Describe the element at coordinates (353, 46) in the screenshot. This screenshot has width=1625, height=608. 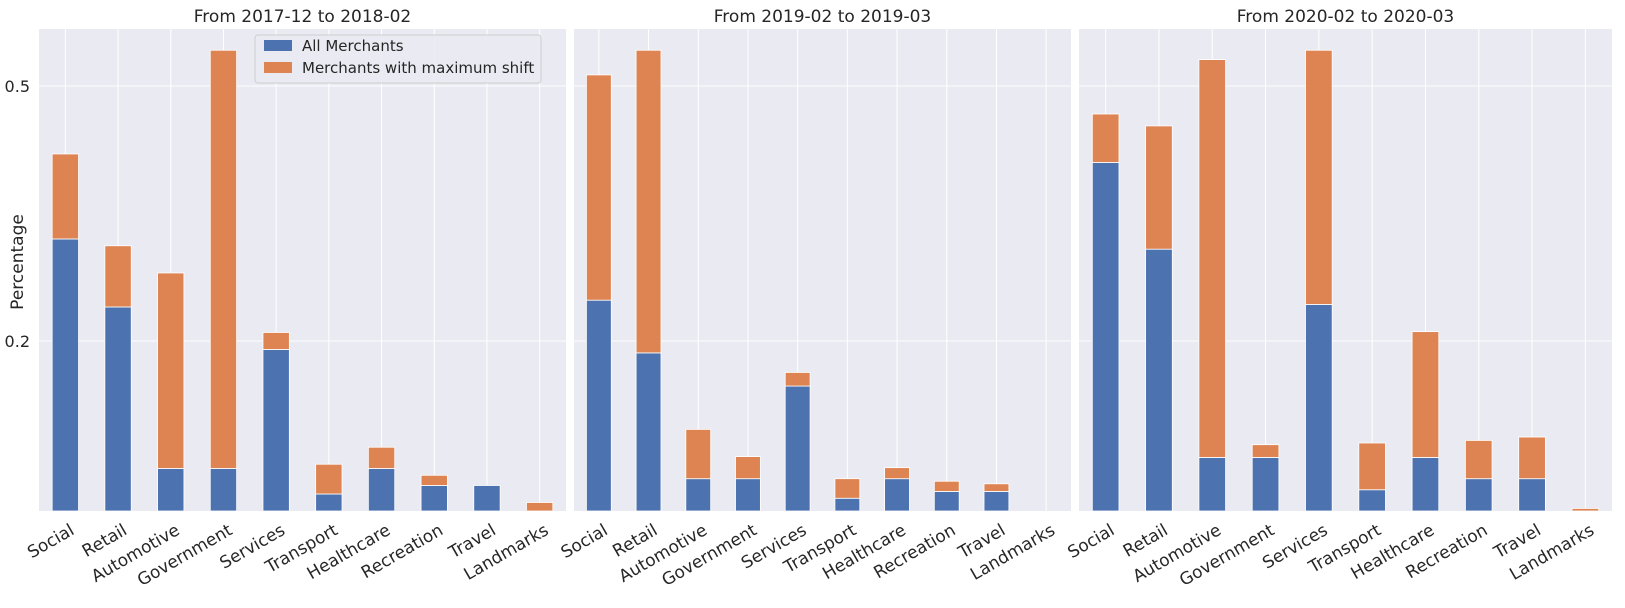
I see `legend-label: All Merchants` at that location.